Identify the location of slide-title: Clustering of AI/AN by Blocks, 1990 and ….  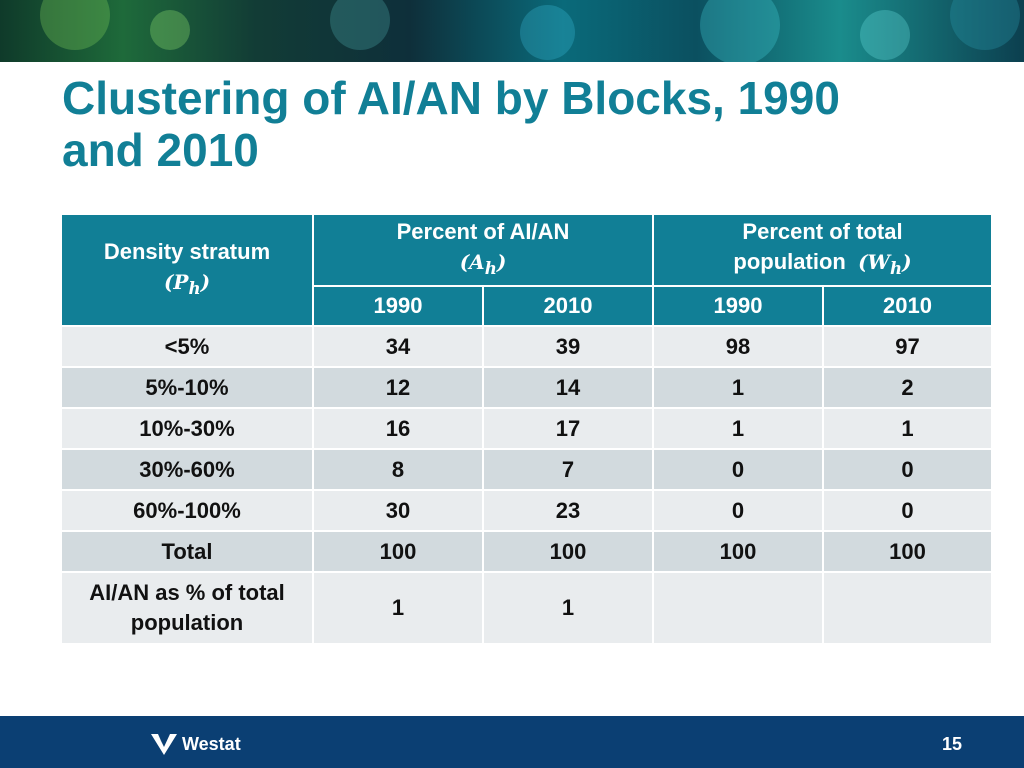
(512, 124).